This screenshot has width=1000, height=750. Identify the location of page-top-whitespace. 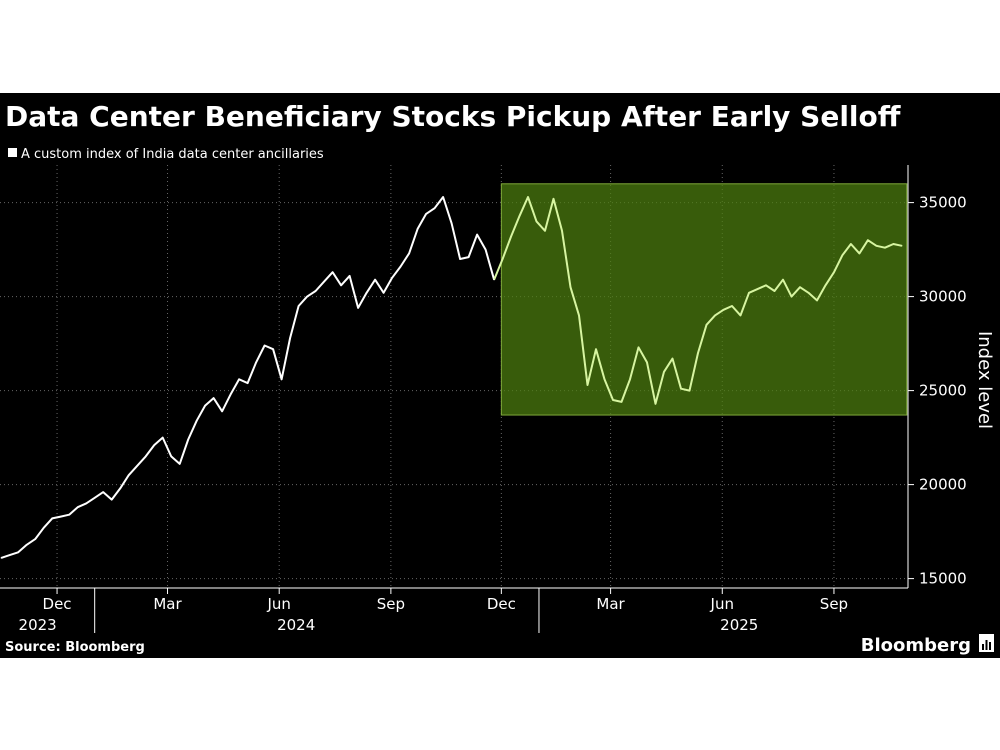
(500, 46).